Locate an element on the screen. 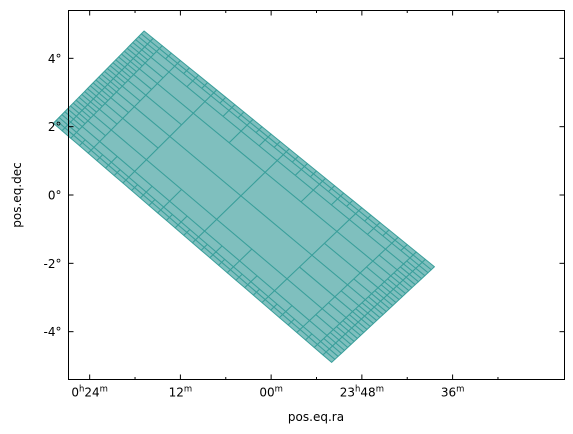 The image size is (573, 434). y-tick-label: 0° is located at coordinates (55, 196).